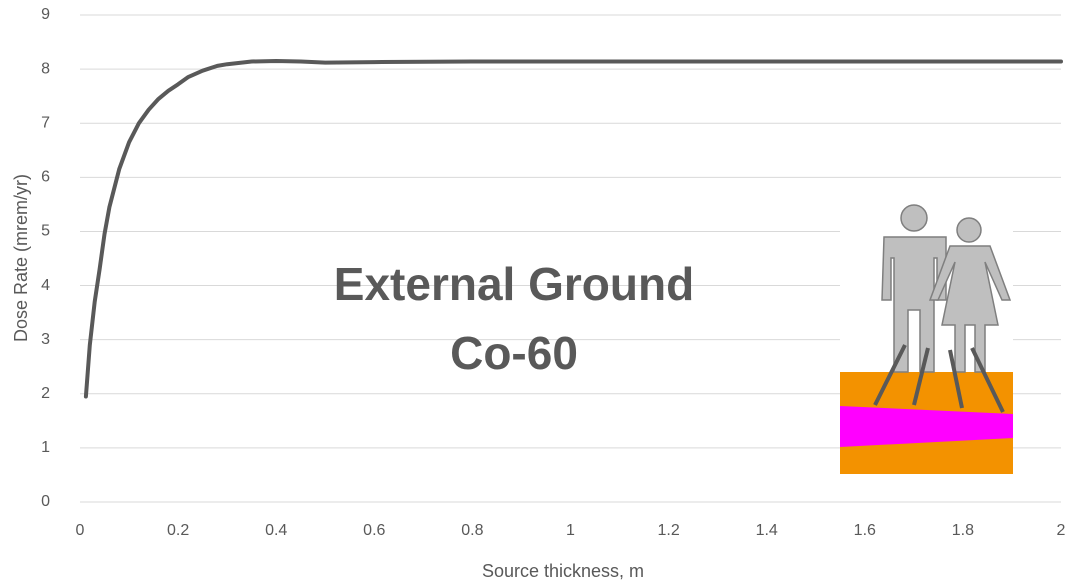  I want to click on y-tick-label: 5, so click(45, 231).